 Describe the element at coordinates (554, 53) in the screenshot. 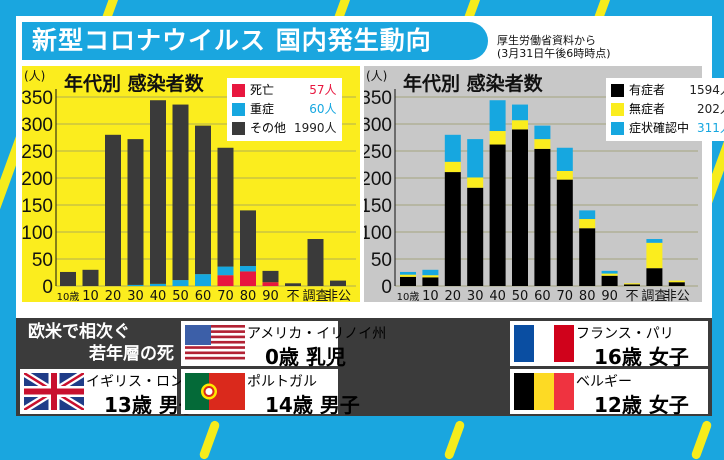

I see `source-date: (3月31日午後6時時点)` at that location.